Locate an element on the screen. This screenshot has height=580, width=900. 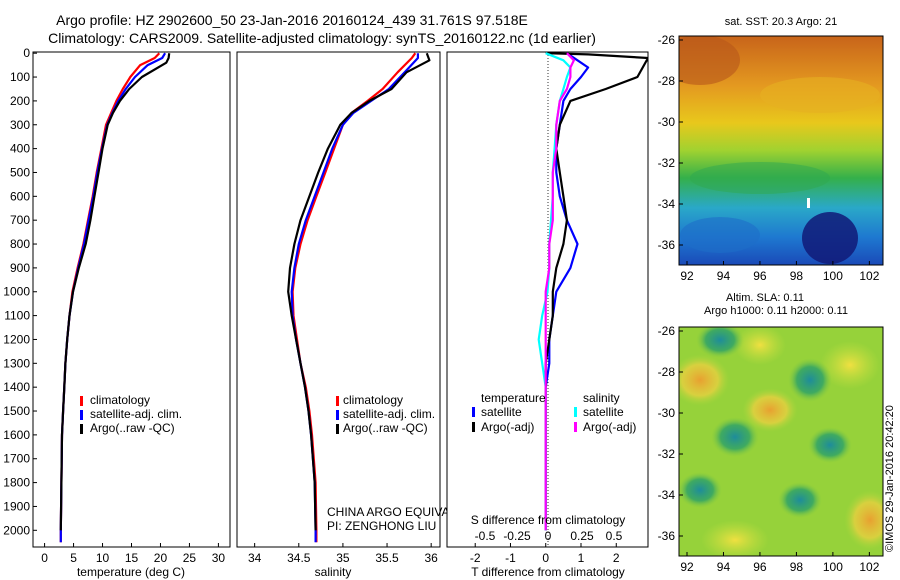
map-x-tick-label: 92 is located at coordinates (687, 567).